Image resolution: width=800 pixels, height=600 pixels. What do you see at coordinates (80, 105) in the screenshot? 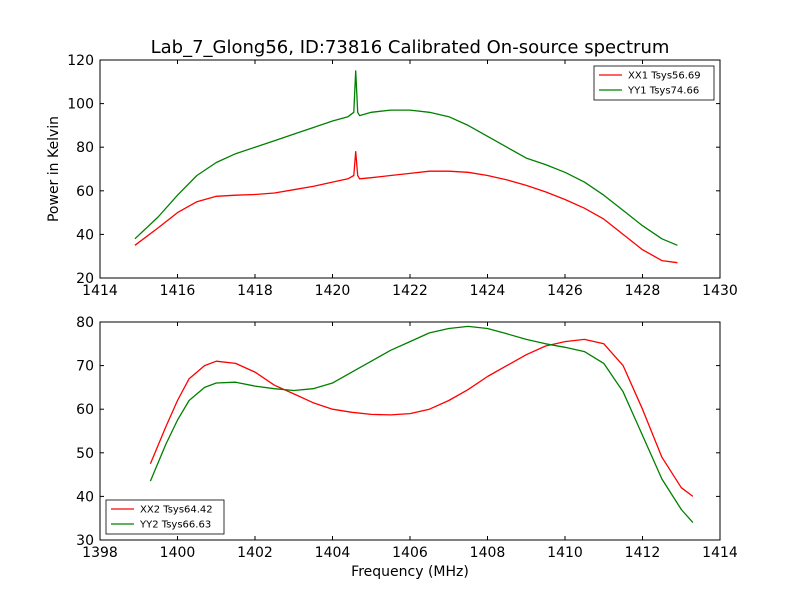
I see `top-y-tick-label: 100` at bounding box center [80, 105].